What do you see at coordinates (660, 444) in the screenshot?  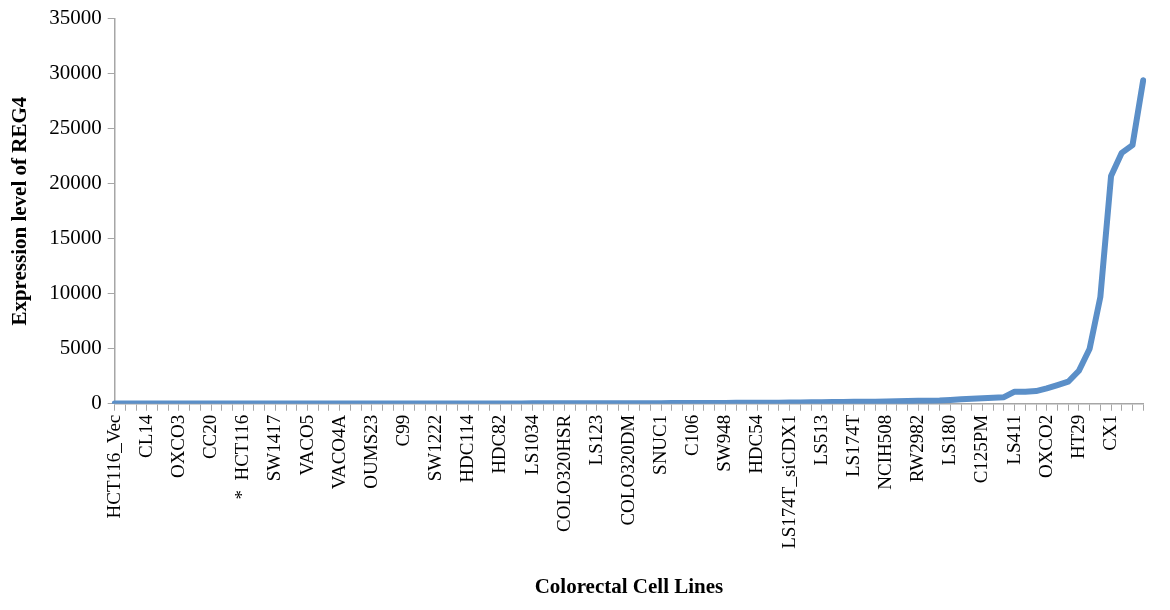 I see `x-tick-label: SNUC1` at bounding box center [660, 444].